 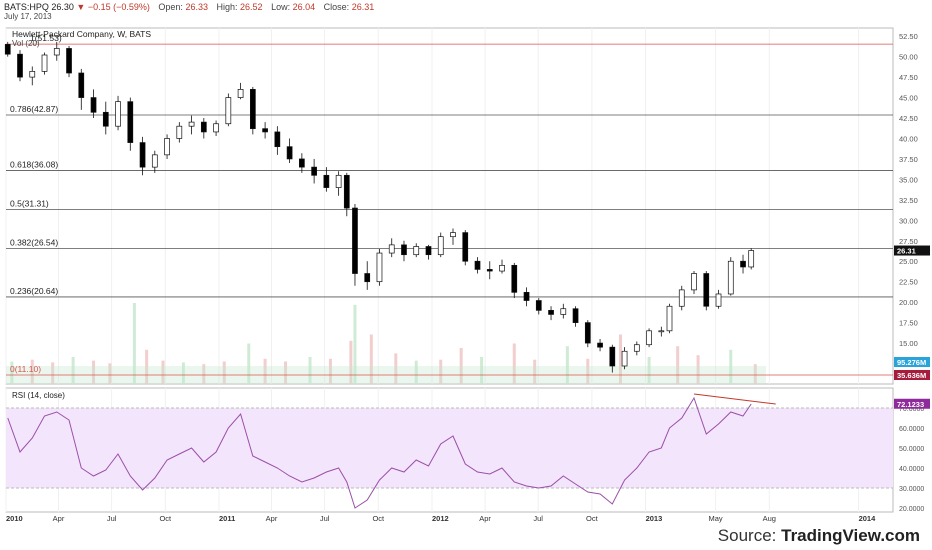 What do you see at coordinates (716, 518) in the screenshot?
I see `x-tick-label: May` at bounding box center [716, 518].